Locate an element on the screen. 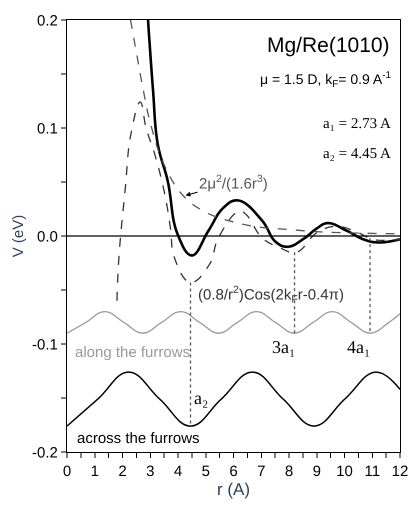 Image resolution: width=420 pixels, height=508 pixels. x-tick-label: 10 is located at coordinates (344, 471).